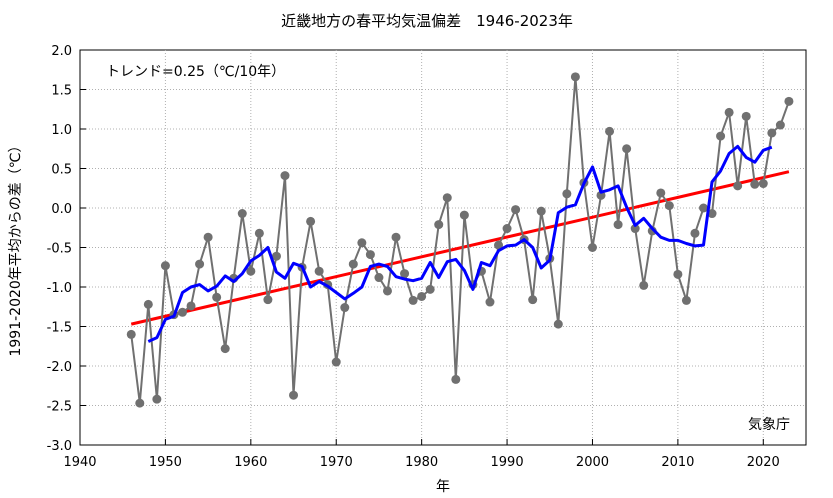  What do you see at coordinates (165, 462) in the screenshot?
I see `x-tick-label: 1950` at bounding box center [165, 462].